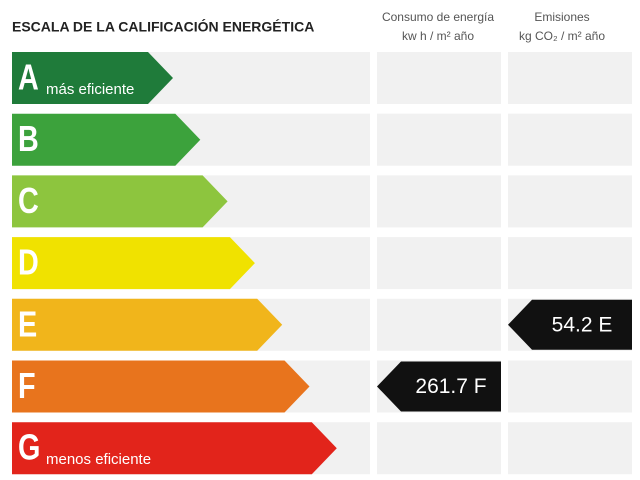  What do you see at coordinates (582, 324) in the screenshot?
I see `rating-value: 54.2 E` at bounding box center [582, 324].